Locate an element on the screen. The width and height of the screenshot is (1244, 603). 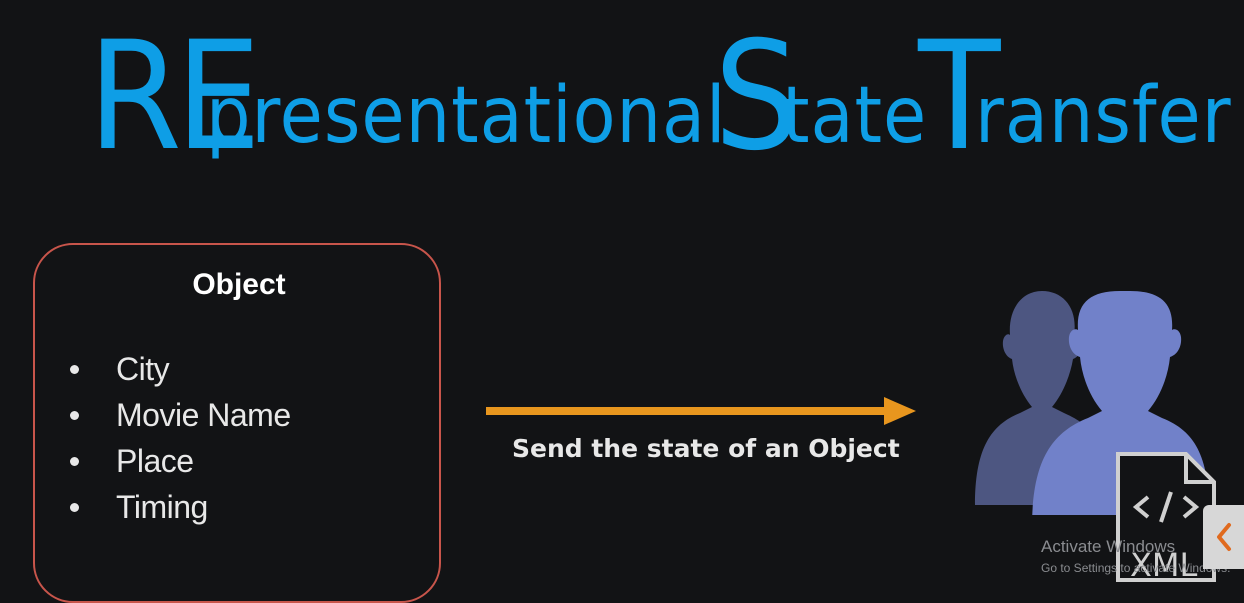
side-panel-toggle-button is located at coordinates (1223, 537).